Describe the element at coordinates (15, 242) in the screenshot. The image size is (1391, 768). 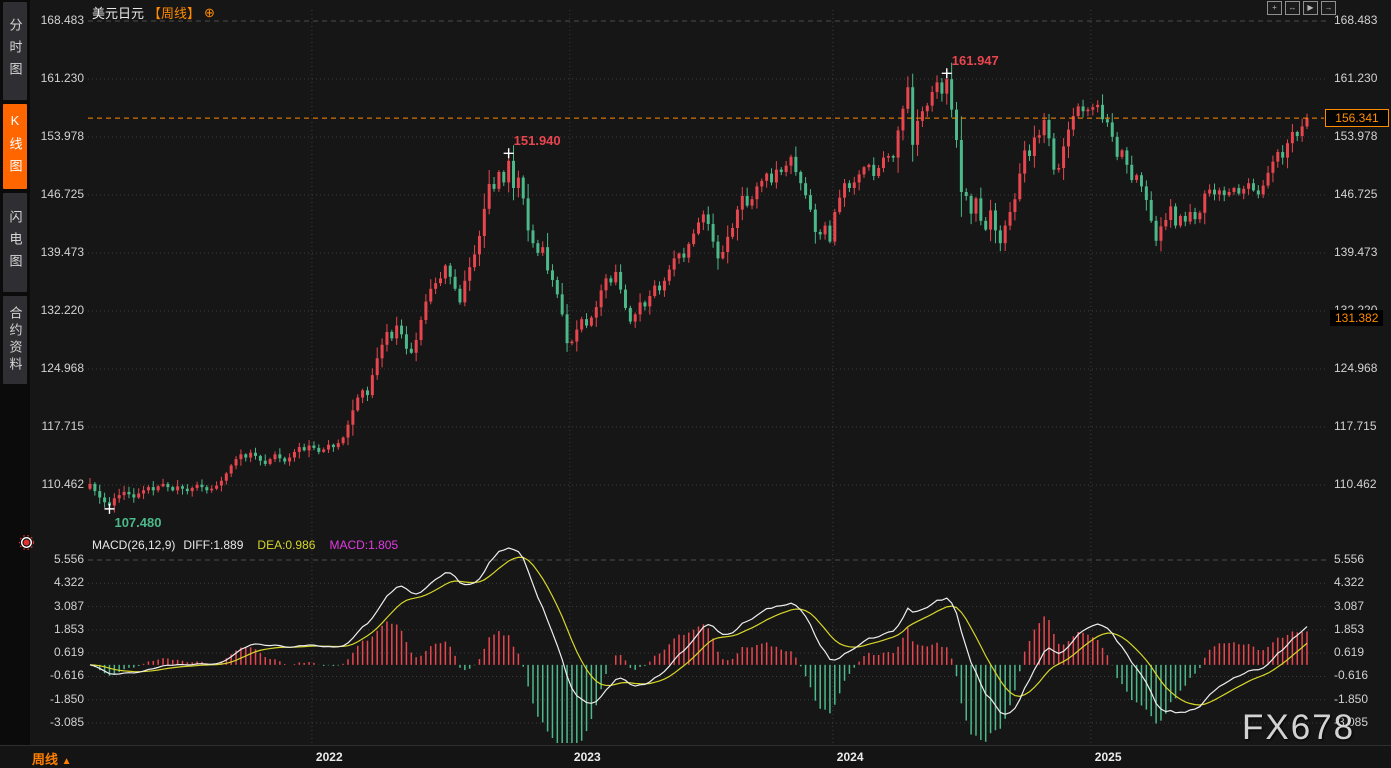
I see `tab-flash-chart: 闪电图` at that location.